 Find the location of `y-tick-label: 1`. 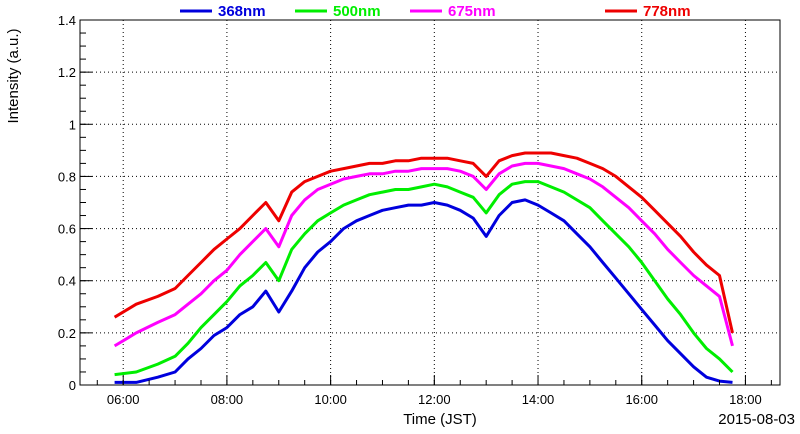

y-tick-label: 1 is located at coordinates (72, 124).